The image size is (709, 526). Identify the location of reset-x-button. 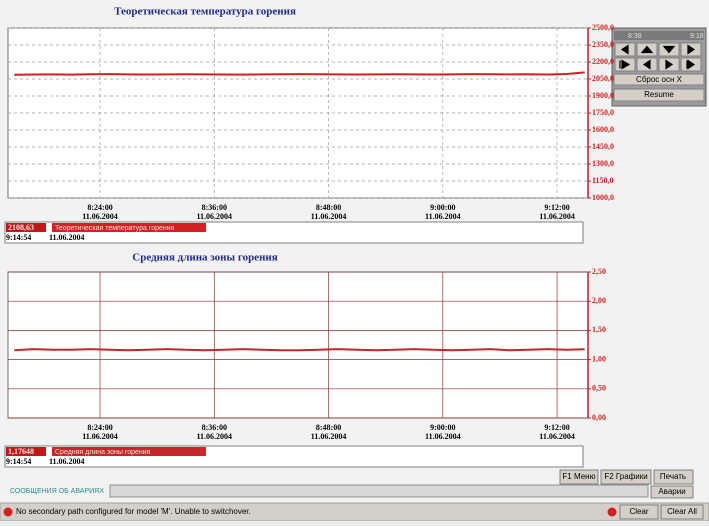
(659, 79).